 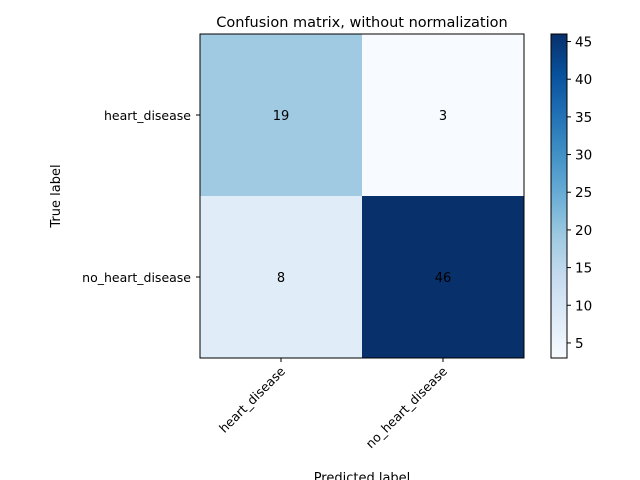 I want to click on y-tick-label: no_heart_disease, so click(x=136, y=277).